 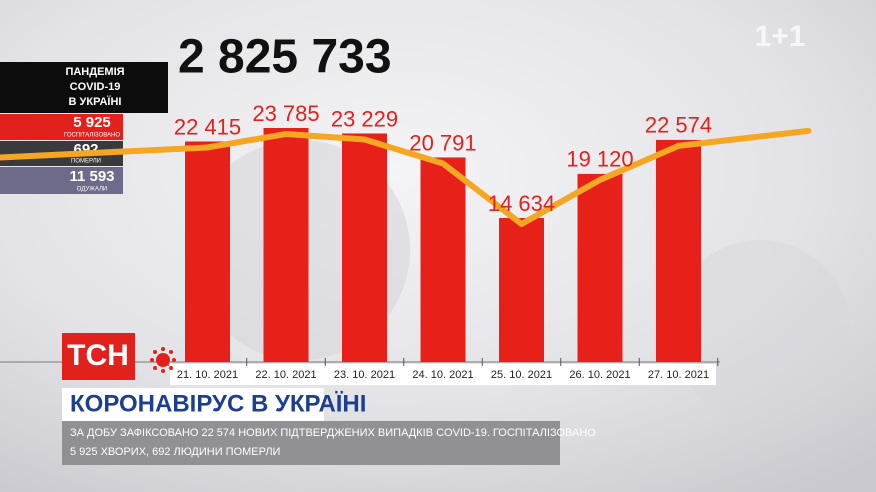 I want to click on value-label: 23 229, so click(x=364, y=118).